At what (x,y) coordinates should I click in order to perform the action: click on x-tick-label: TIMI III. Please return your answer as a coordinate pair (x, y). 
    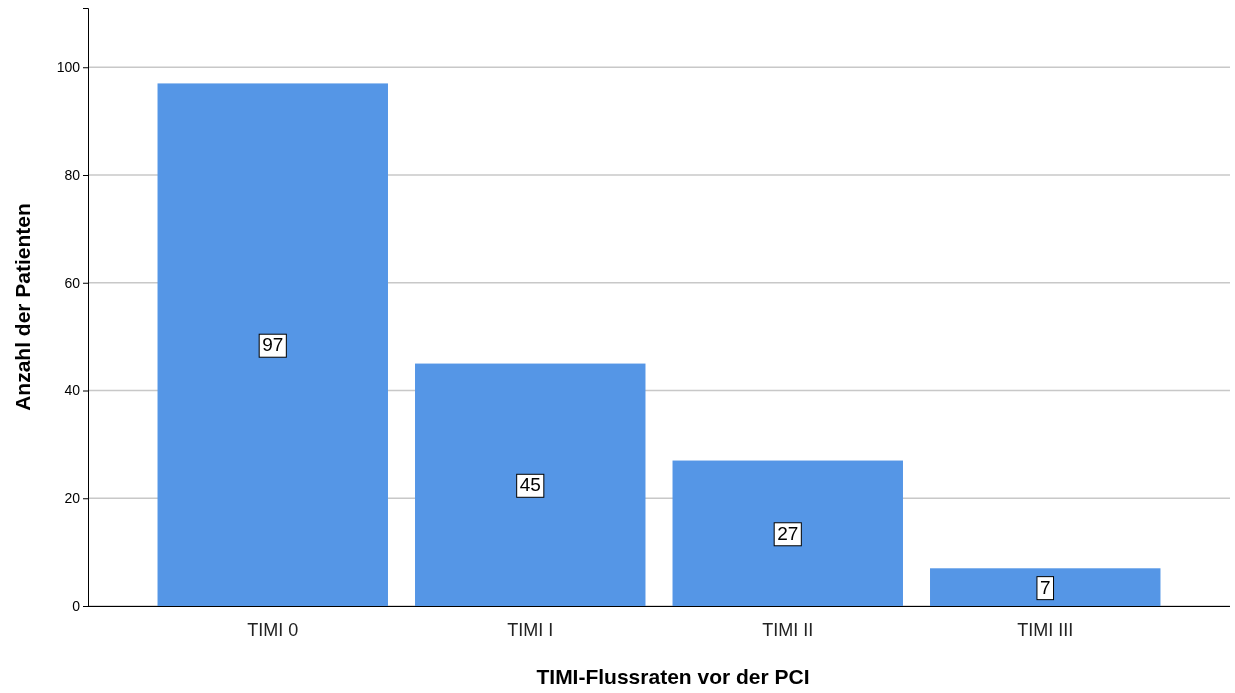
    Looking at the image, I should click on (1045, 630).